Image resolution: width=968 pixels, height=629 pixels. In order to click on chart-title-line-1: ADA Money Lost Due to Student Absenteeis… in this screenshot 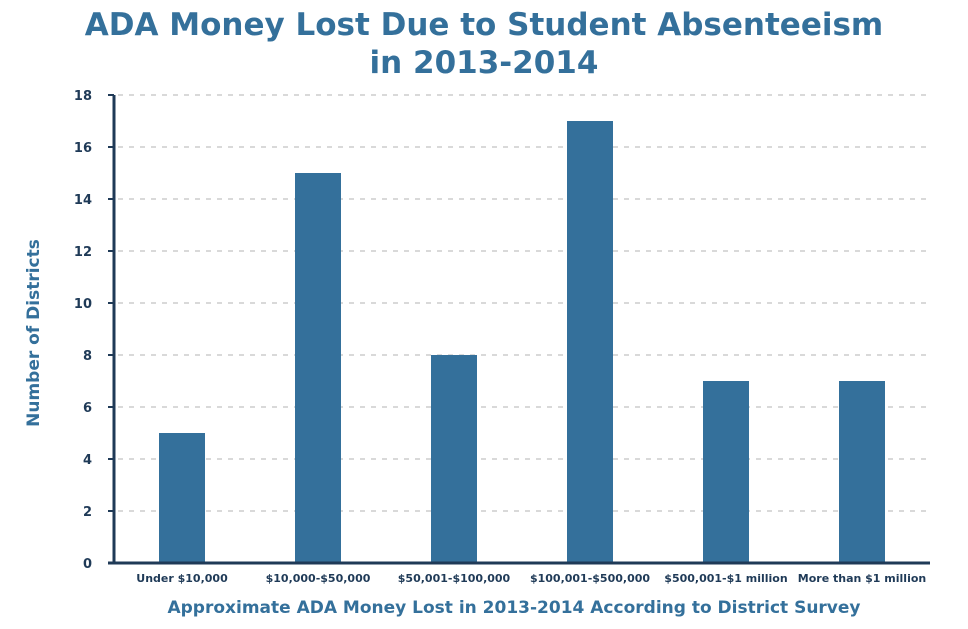, I will do `click(484, 25)`.